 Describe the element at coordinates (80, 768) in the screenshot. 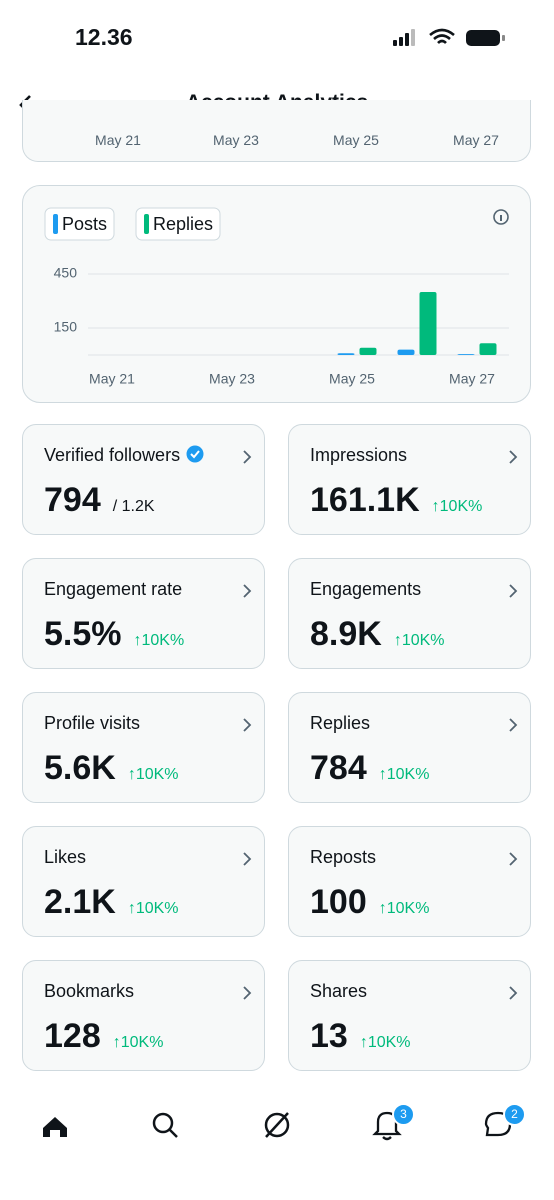

I see `metric-value: 5.6K` at that location.